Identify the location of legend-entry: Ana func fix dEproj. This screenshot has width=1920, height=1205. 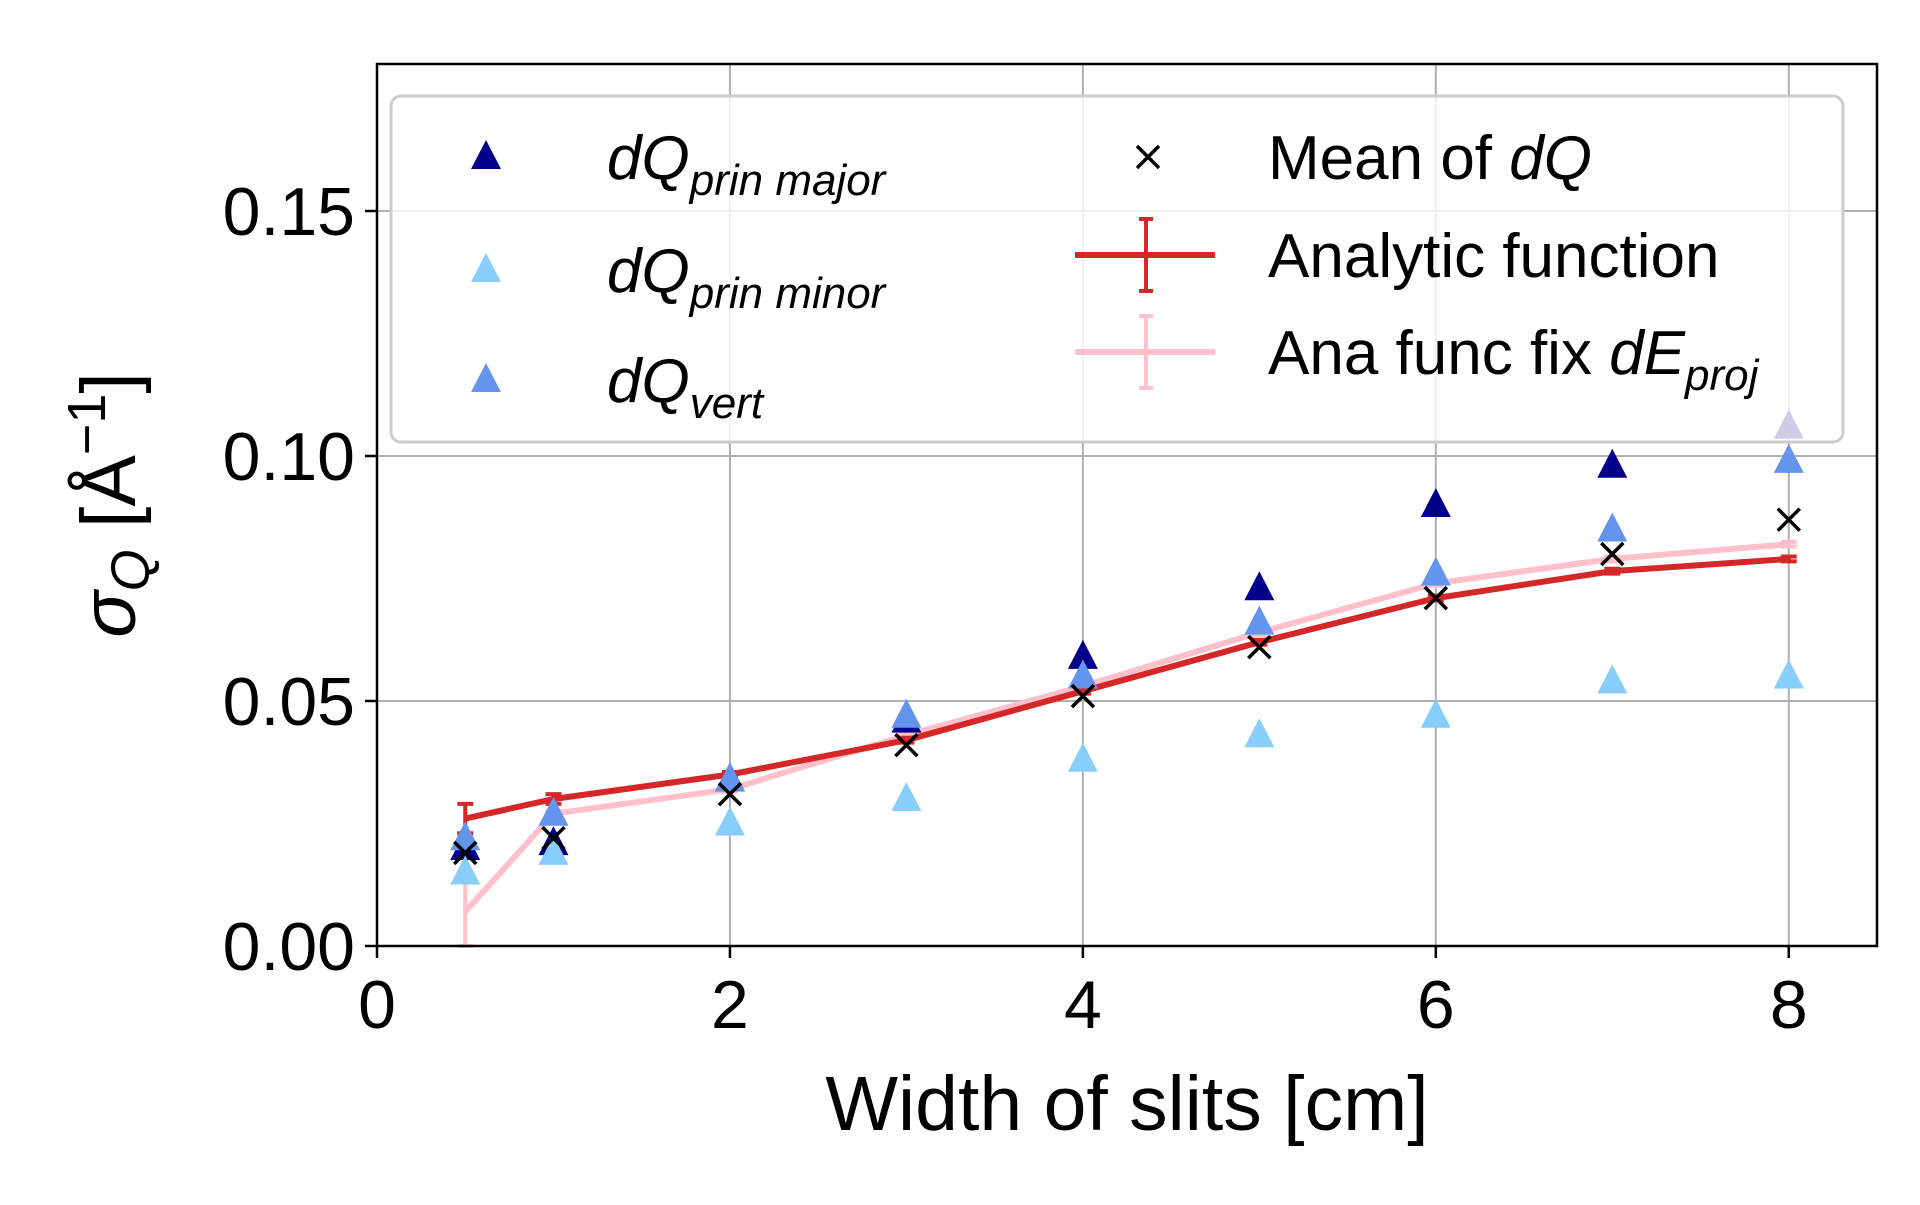
(1417, 357).